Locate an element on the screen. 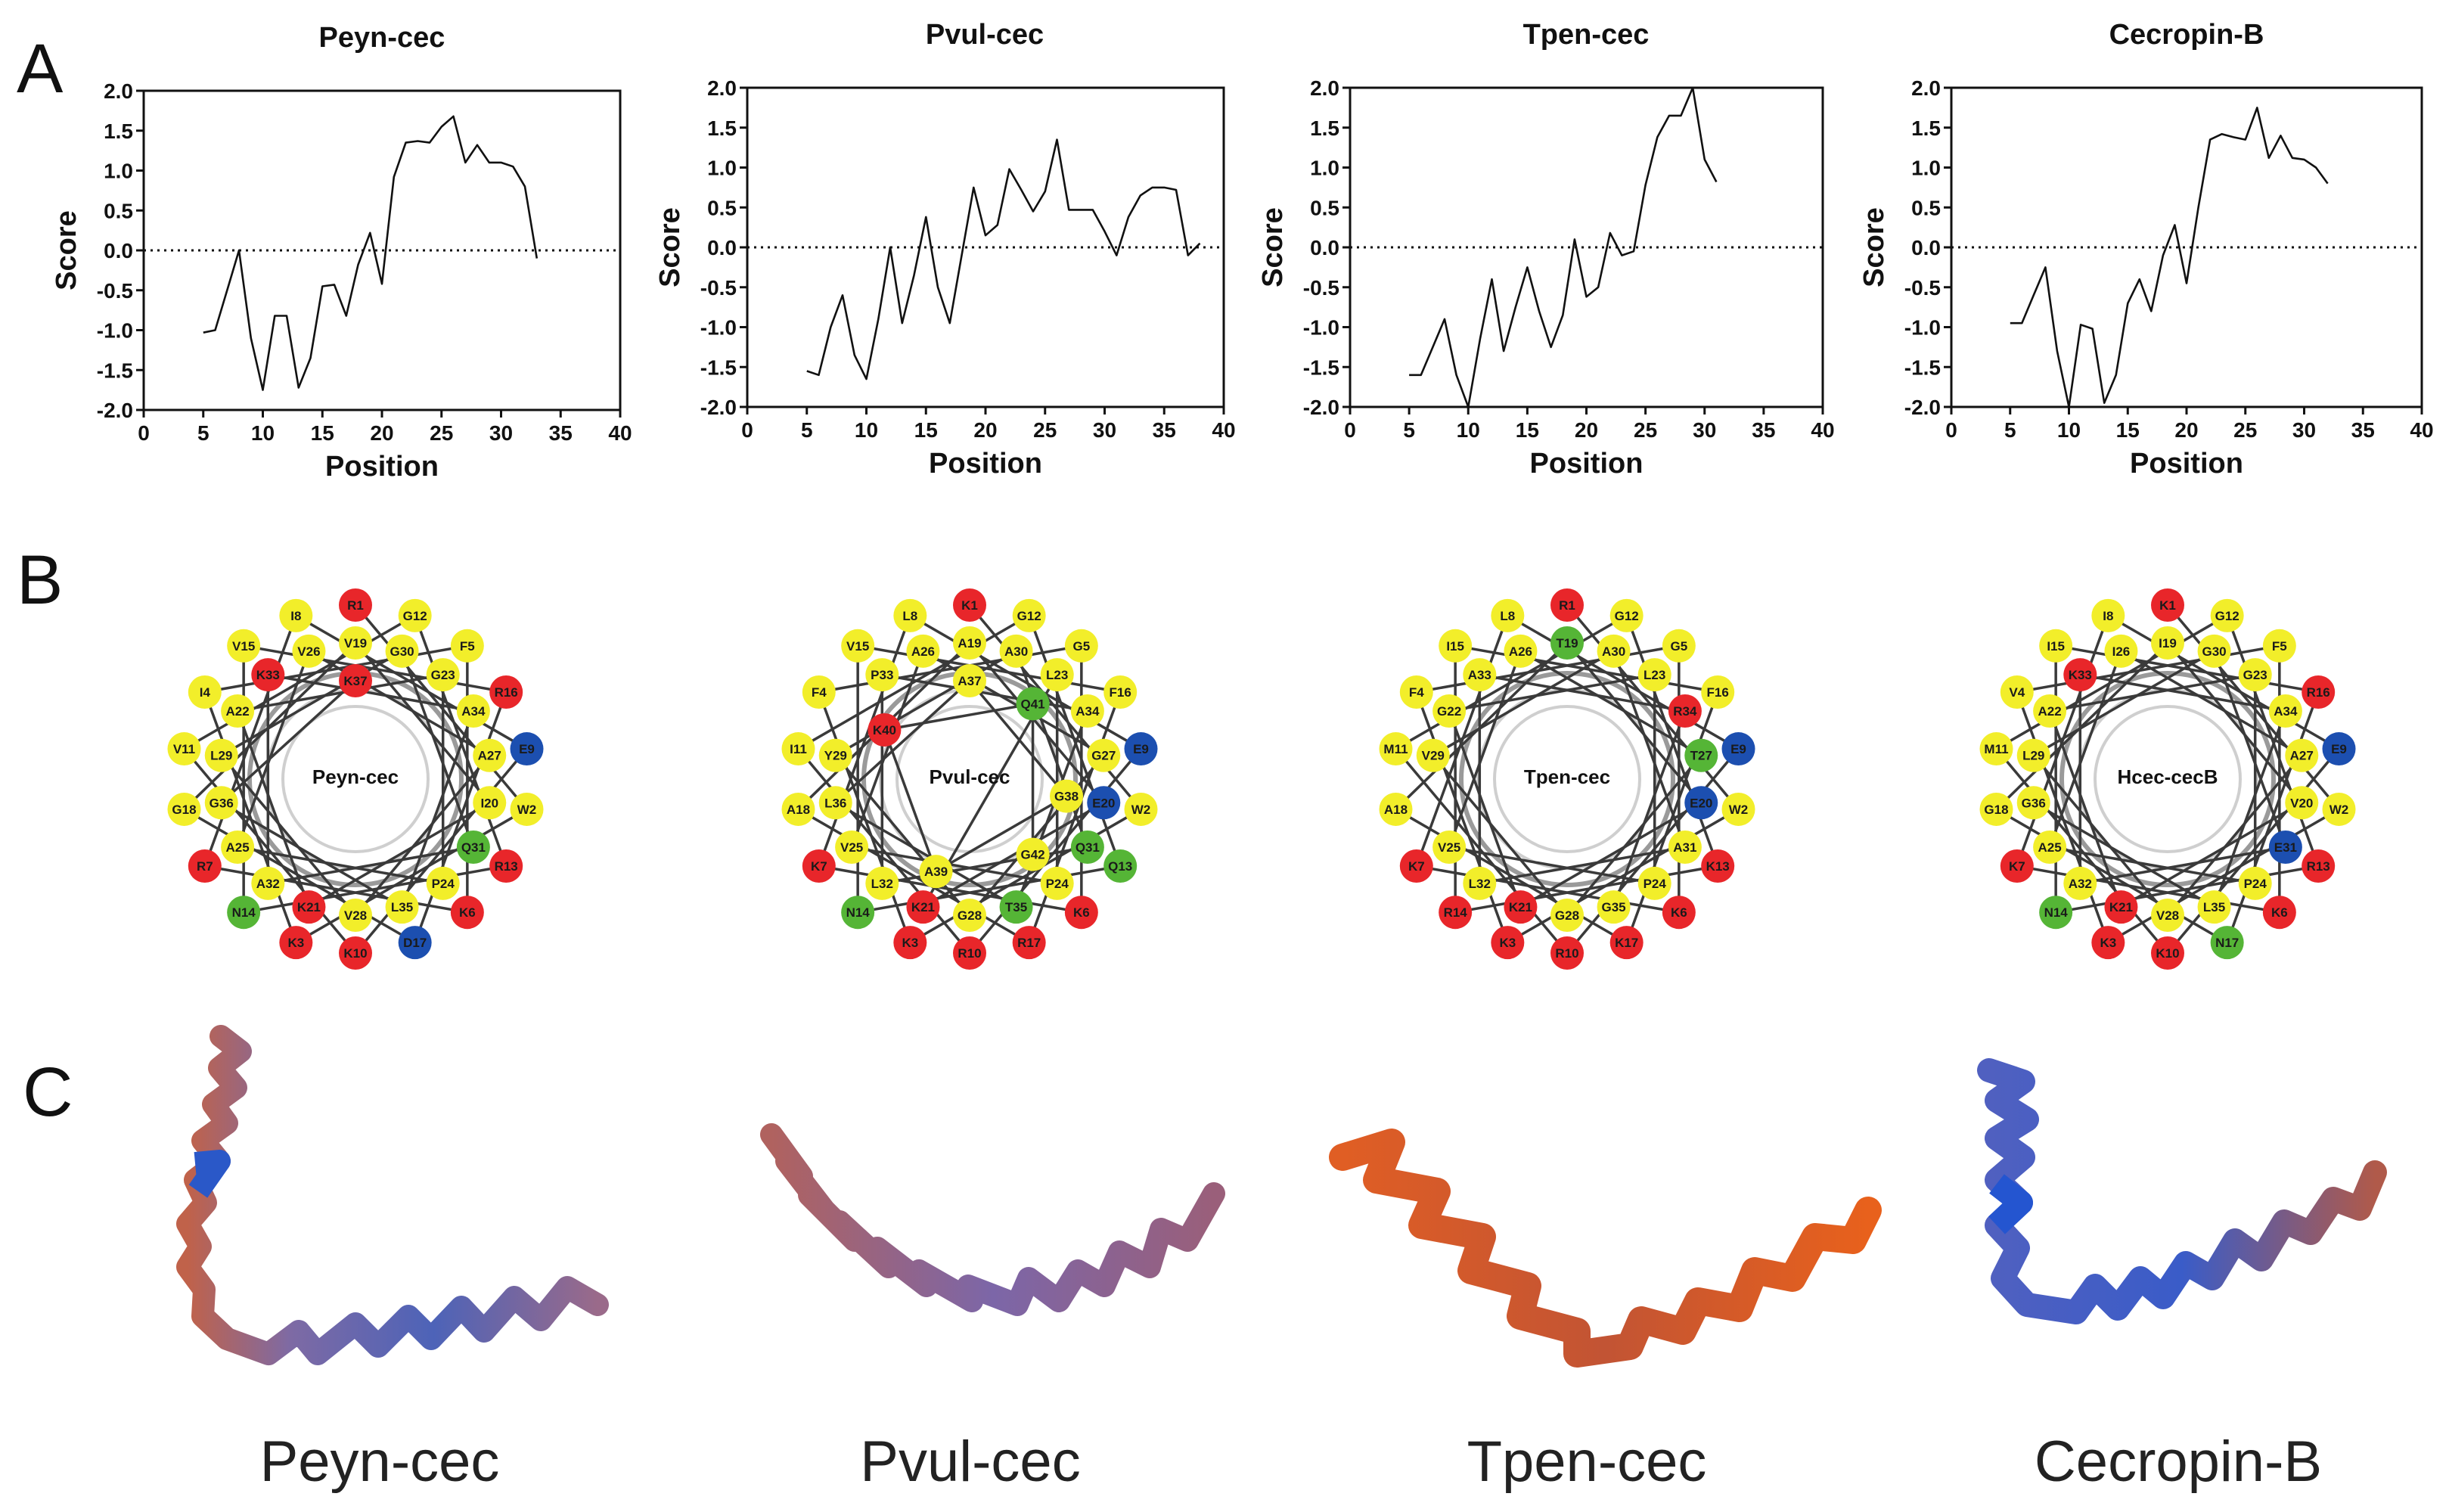 This screenshot has width=2449, height=1512. residue-label: R13 is located at coordinates (506, 866).